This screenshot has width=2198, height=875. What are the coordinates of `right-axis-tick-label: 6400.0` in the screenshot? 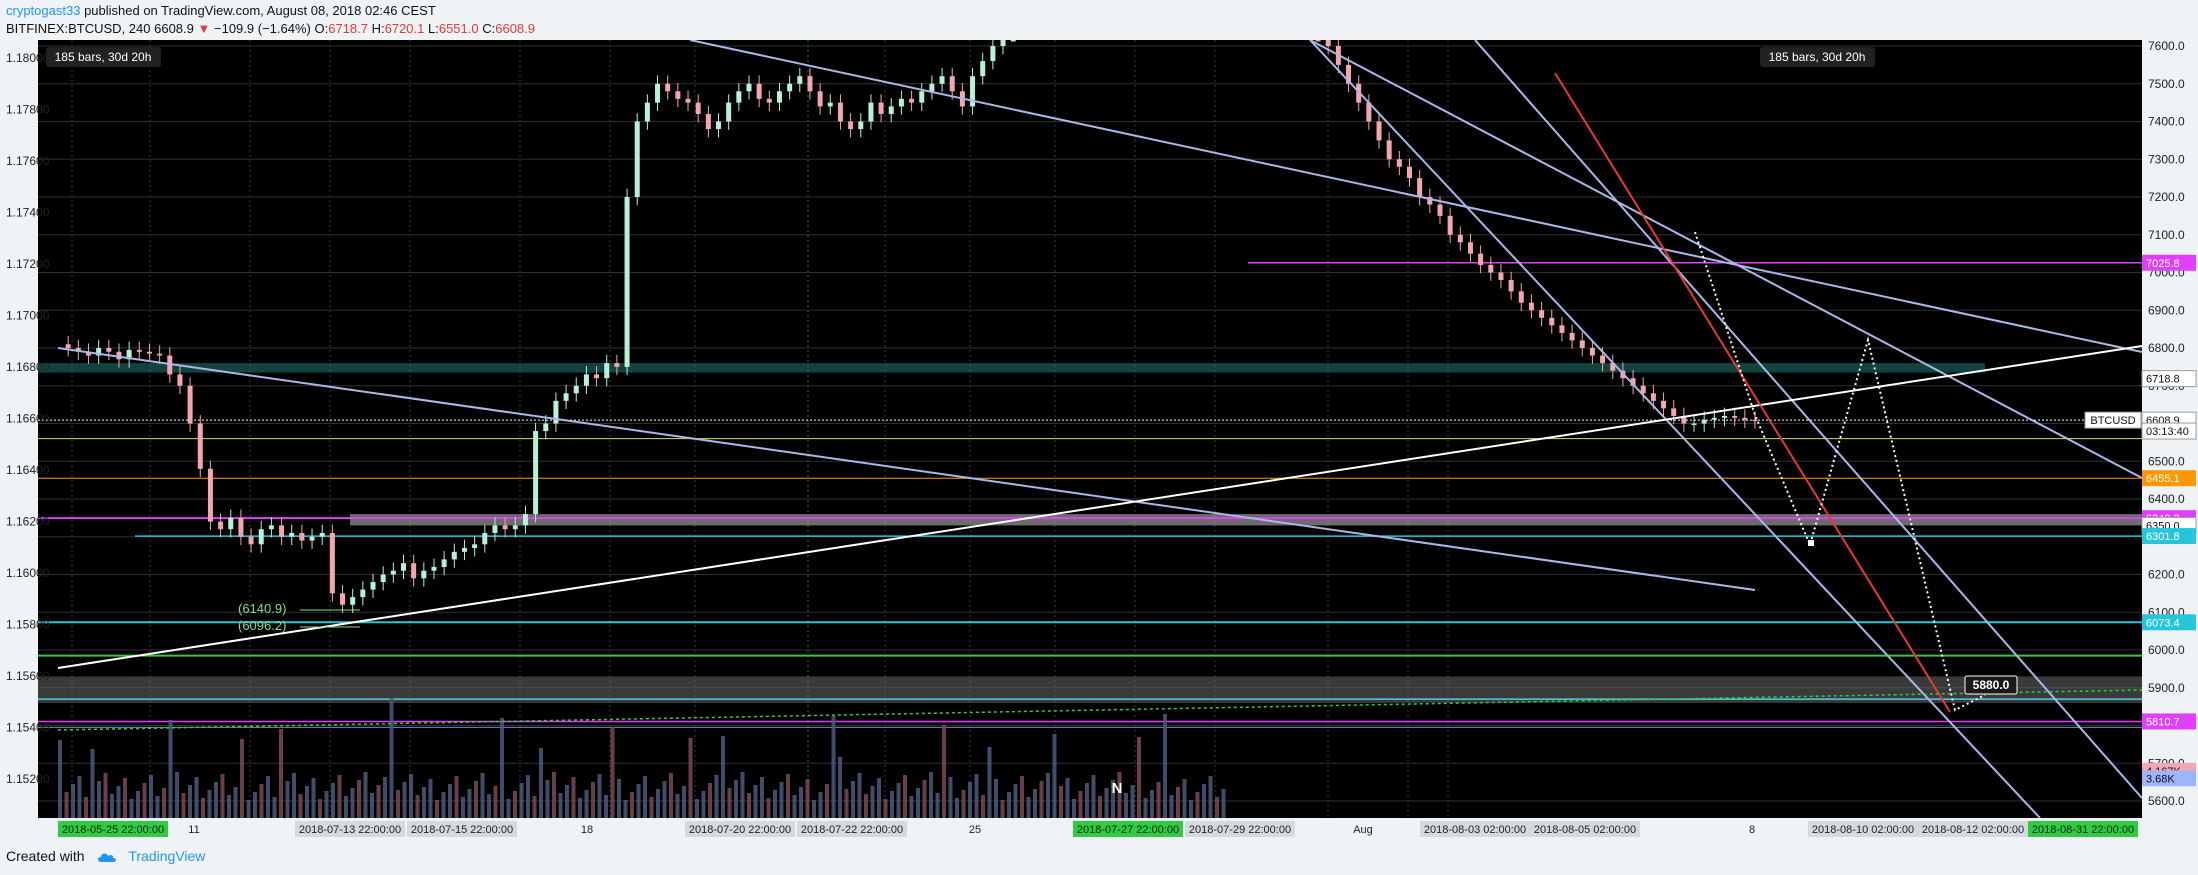 It's located at (2166, 499).